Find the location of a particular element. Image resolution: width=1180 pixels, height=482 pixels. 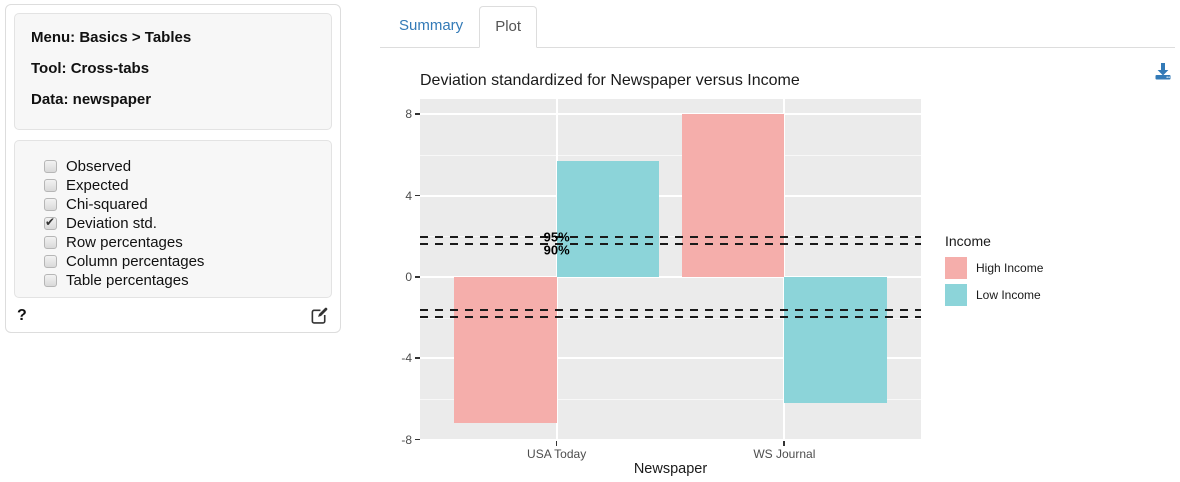

help-button: ? is located at coordinates (22, 315).